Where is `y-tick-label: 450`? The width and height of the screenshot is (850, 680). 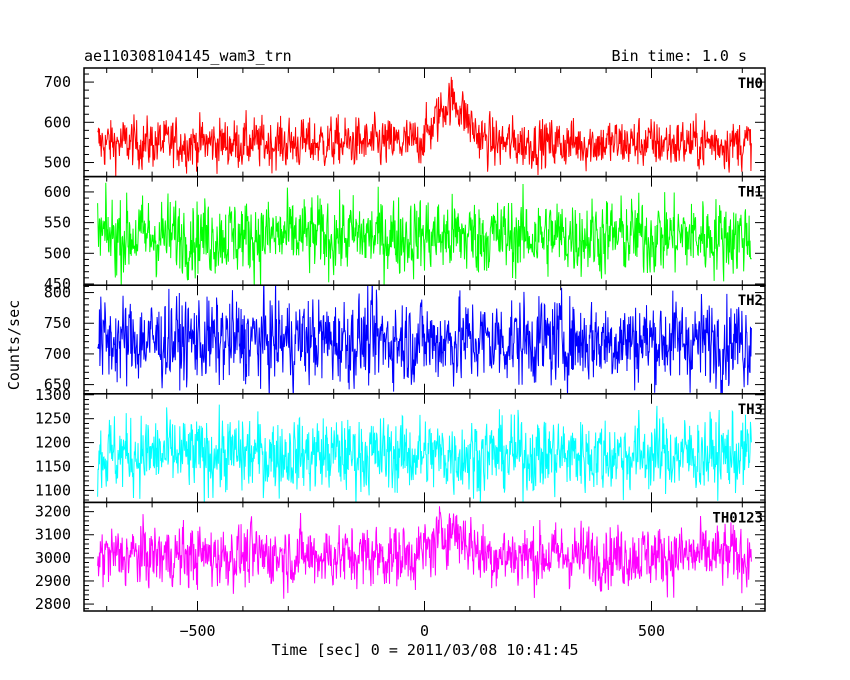 y-tick-label: 450 is located at coordinates (57, 284).